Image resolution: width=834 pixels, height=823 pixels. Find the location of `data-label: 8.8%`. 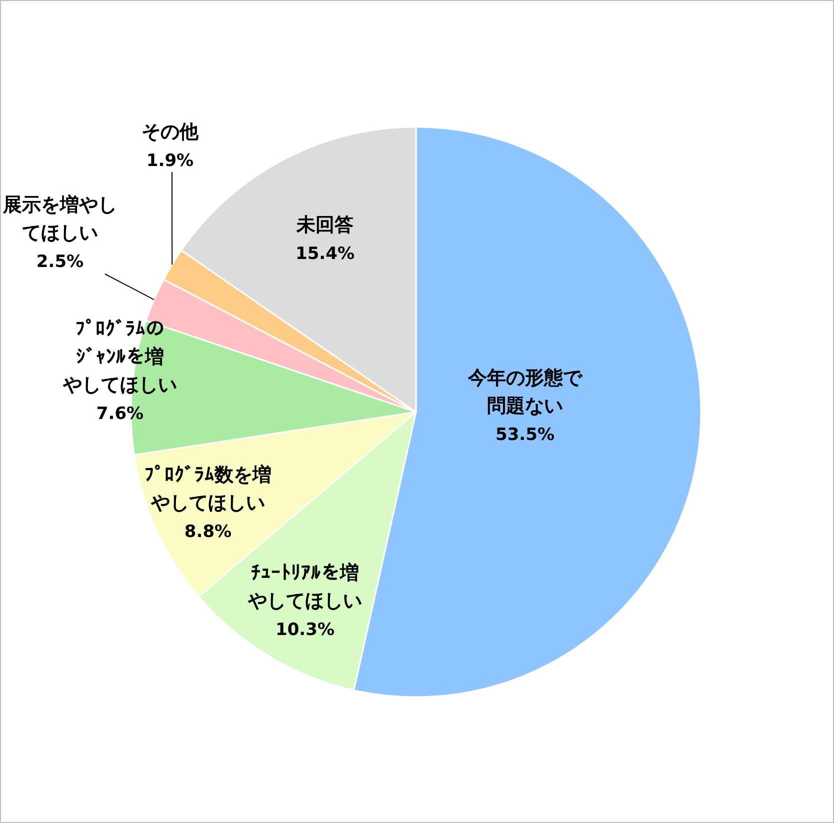

data-label: 8.8% is located at coordinates (208, 532).